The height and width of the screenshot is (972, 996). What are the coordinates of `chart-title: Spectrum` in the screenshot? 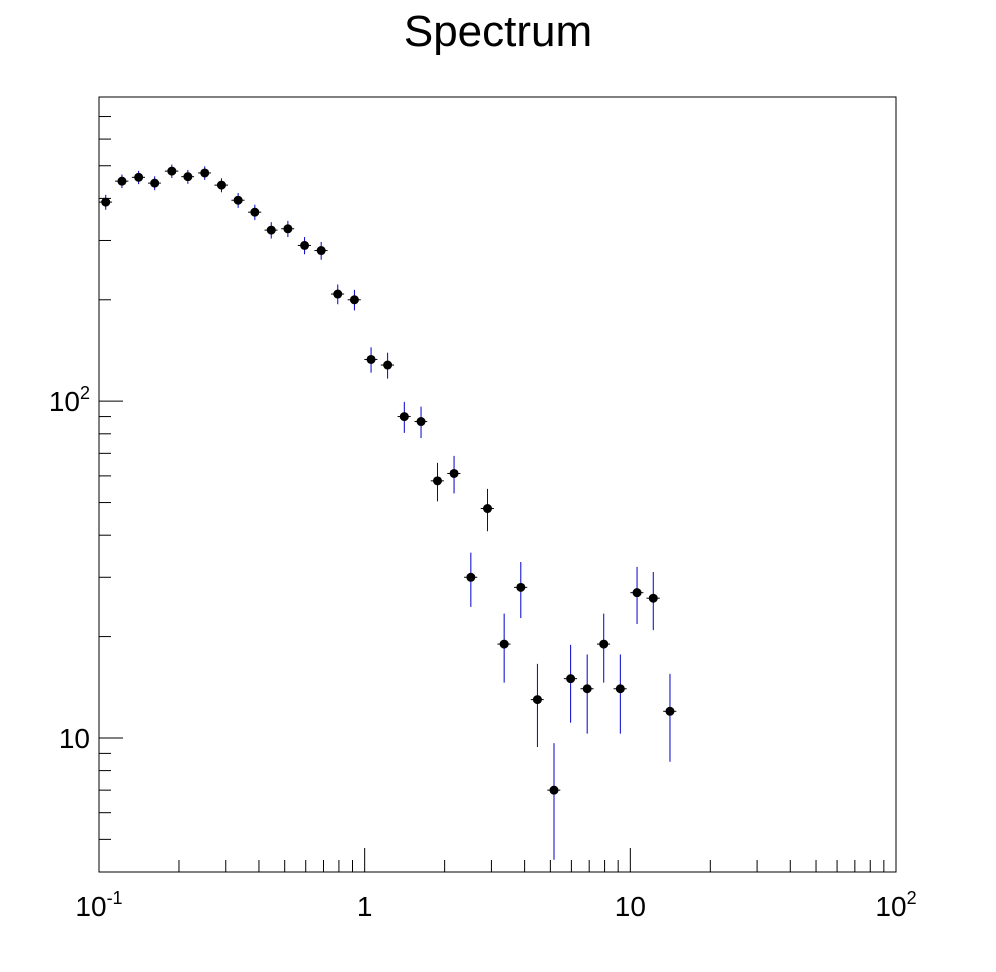 It's located at (498, 31).